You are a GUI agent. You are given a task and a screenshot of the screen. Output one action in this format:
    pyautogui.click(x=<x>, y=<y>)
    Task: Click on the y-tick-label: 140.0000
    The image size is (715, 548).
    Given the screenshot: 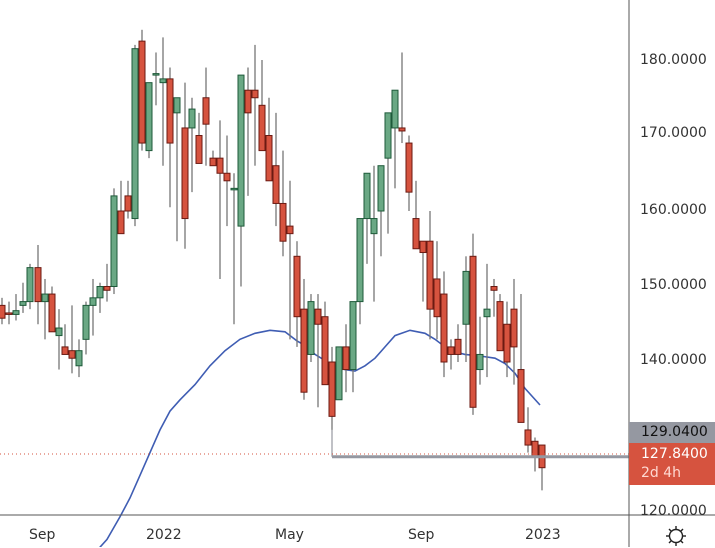 What is the action you would take?
    pyautogui.click(x=673, y=360)
    